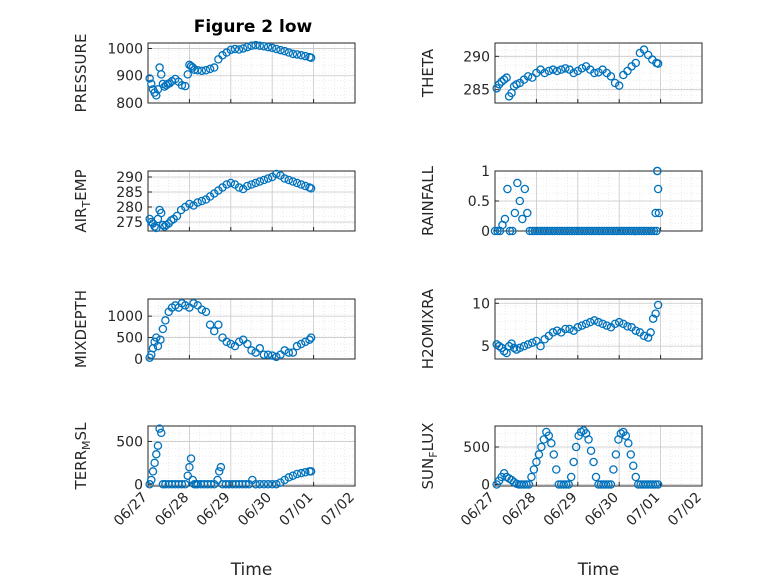 Image resolution: width=778 pixels, height=583 pixels. Describe the element at coordinates (561, 73) in the screenshot. I see `subplot-theta: 285 290 THETA` at that location.